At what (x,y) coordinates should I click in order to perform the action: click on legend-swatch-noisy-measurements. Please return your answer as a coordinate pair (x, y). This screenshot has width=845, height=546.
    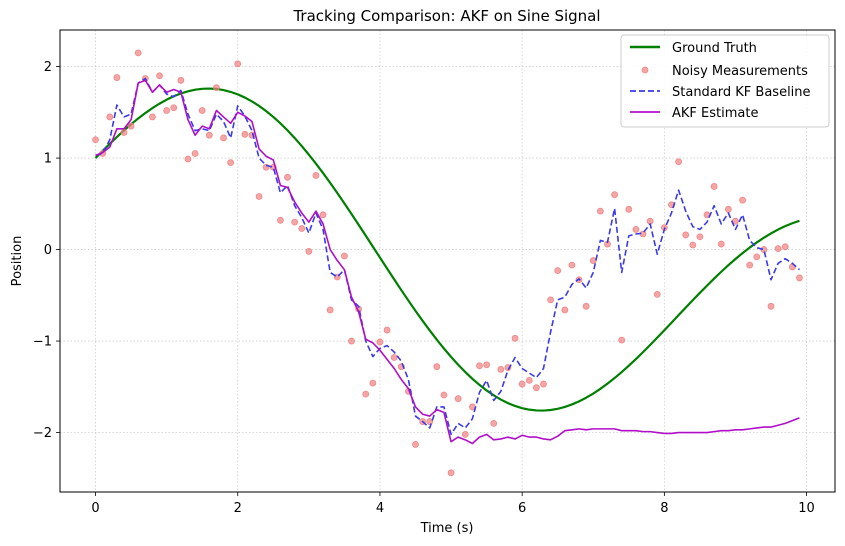
    Looking at the image, I should click on (645, 70).